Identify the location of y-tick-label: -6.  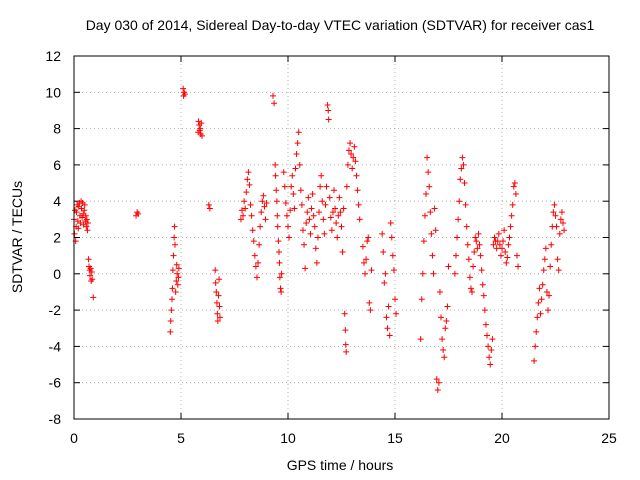
(55, 383).